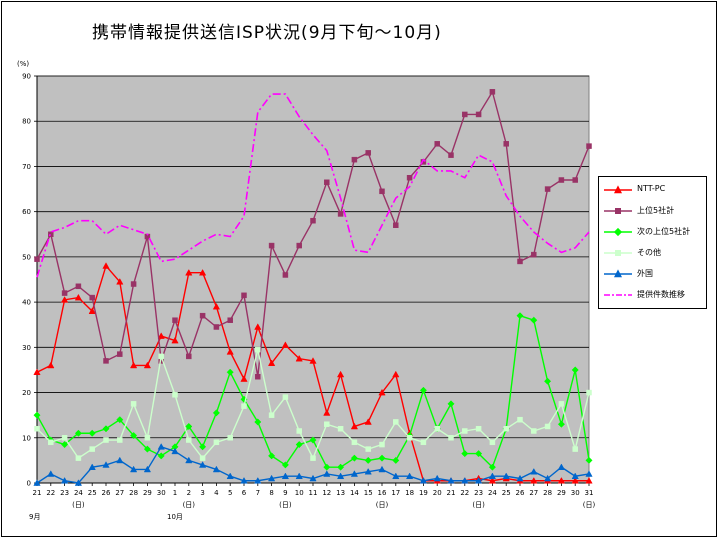 This screenshot has height=540, width=720. What do you see at coordinates (533, 493) in the screenshot?
I see `x-tick-label: 27` at bounding box center [533, 493].